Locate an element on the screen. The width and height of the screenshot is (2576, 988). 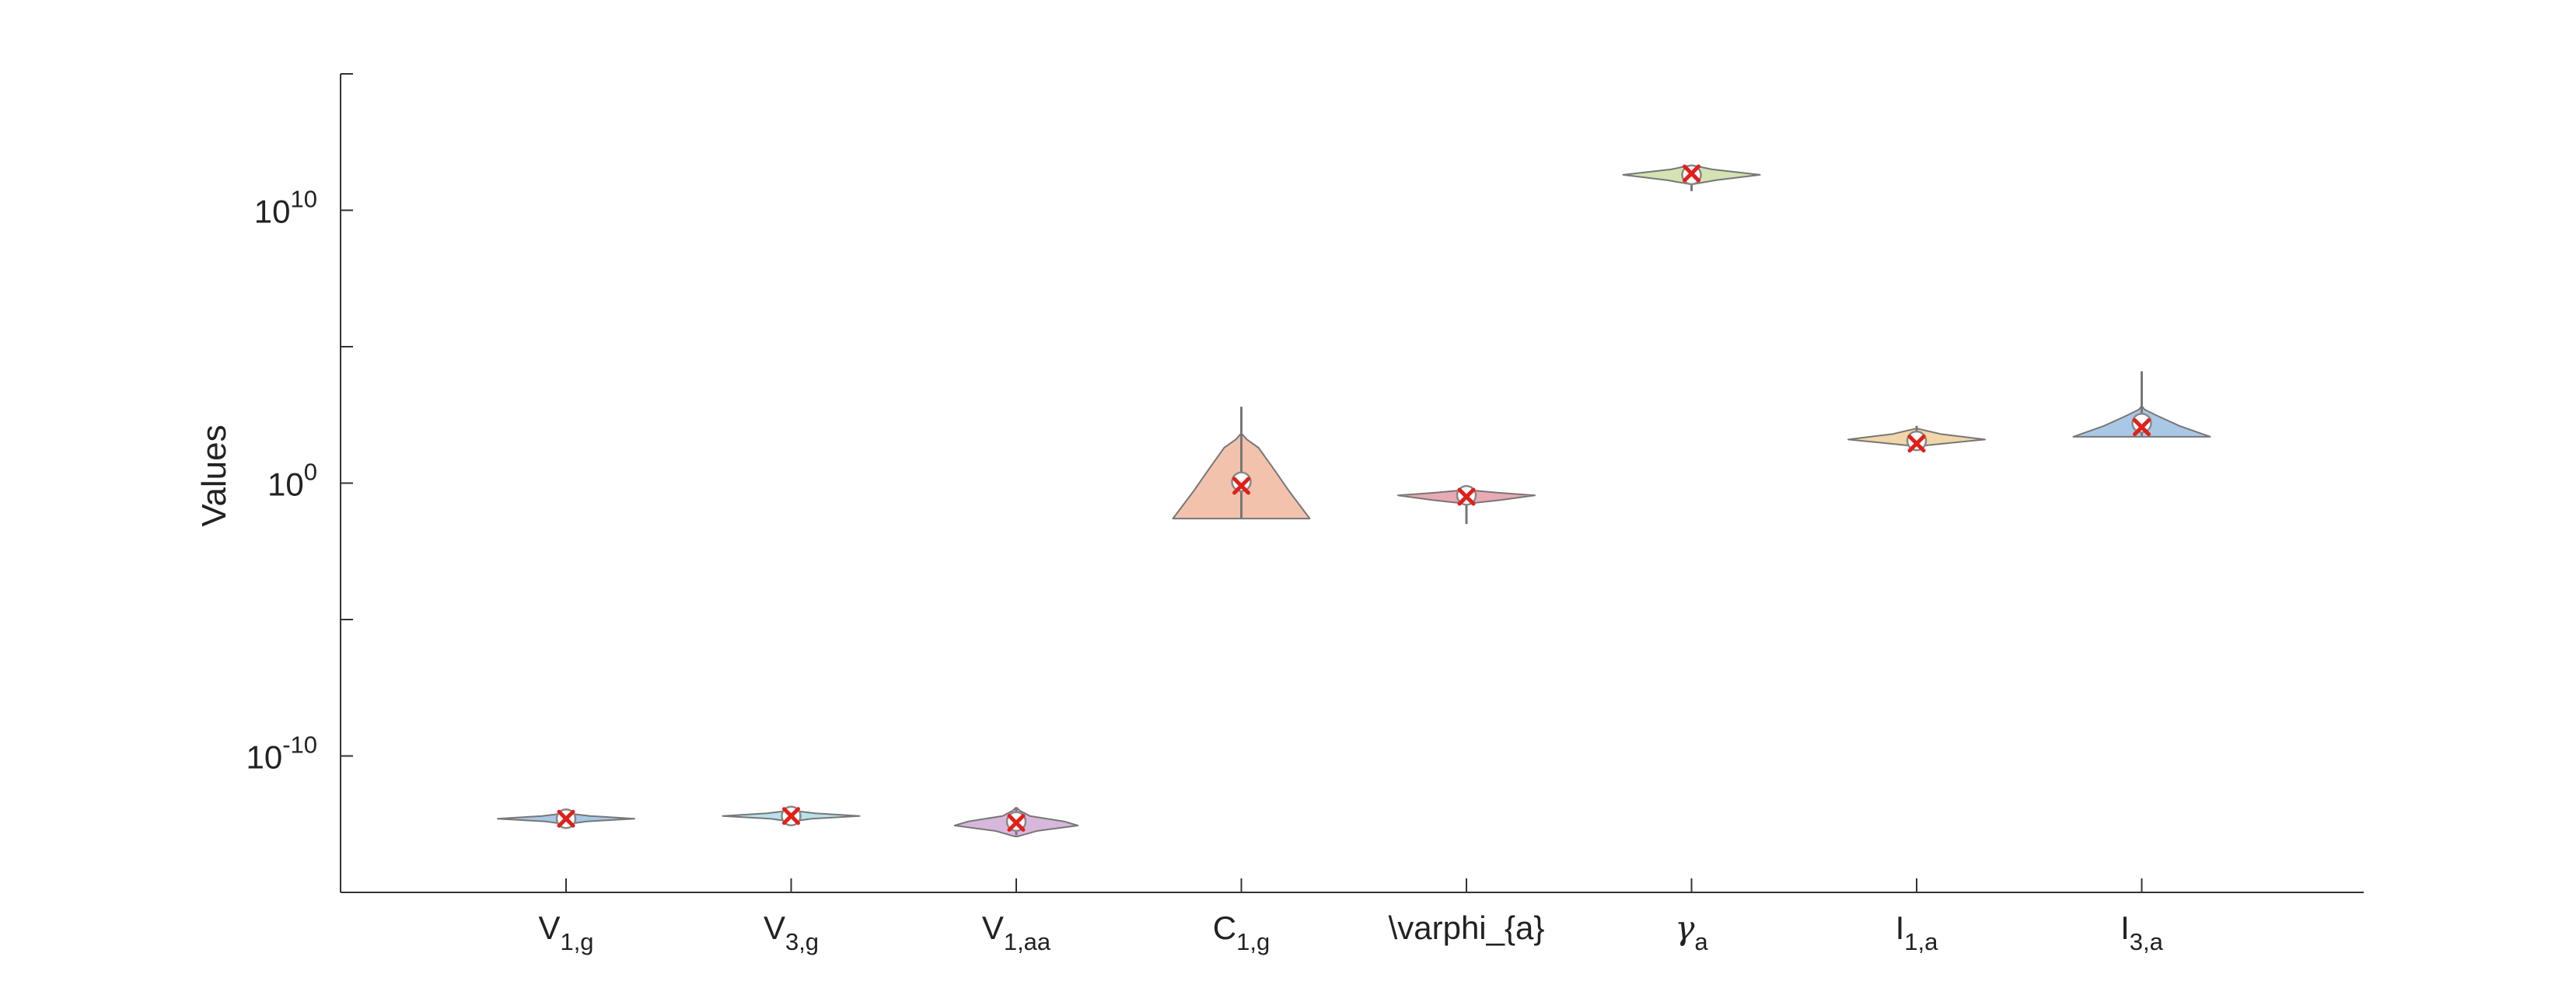
x-ticks: V1,g V3,g V1,aa C1,g \varphi_{a} γa I1,a I3,a is located at coordinates (1351, 916).